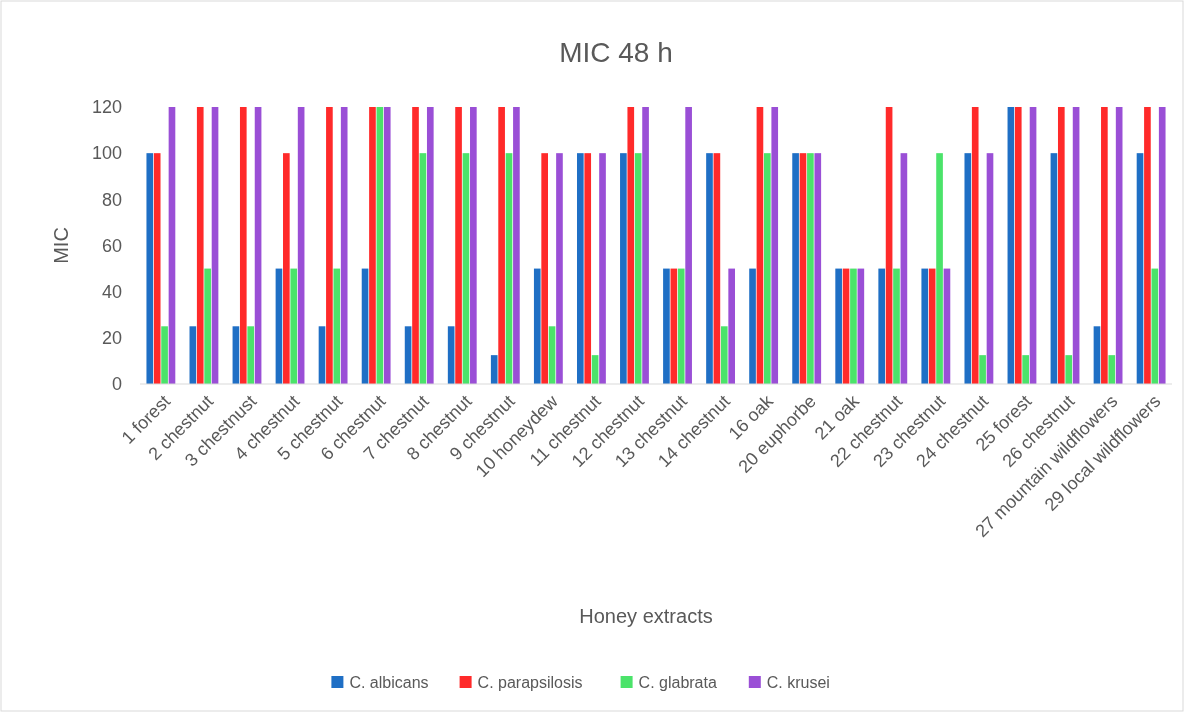 This screenshot has height=720, width=1192. I want to click on y-tick-label: 60, so click(111, 245).